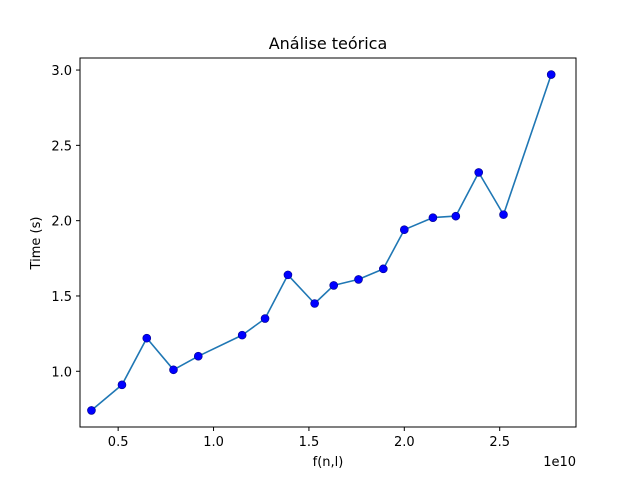 The height and width of the screenshot is (480, 640). Describe the element at coordinates (61, 71) in the screenshot. I see `y-tick-label: 3.0` at that location.